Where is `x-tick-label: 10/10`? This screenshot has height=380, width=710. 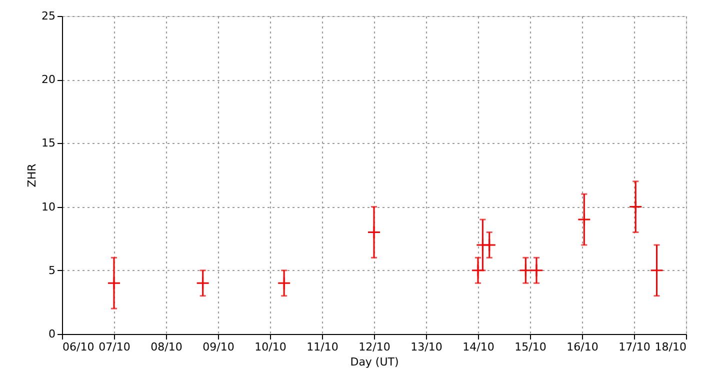
x-tick-label: 10/10 is located at coordinates (270, 347).